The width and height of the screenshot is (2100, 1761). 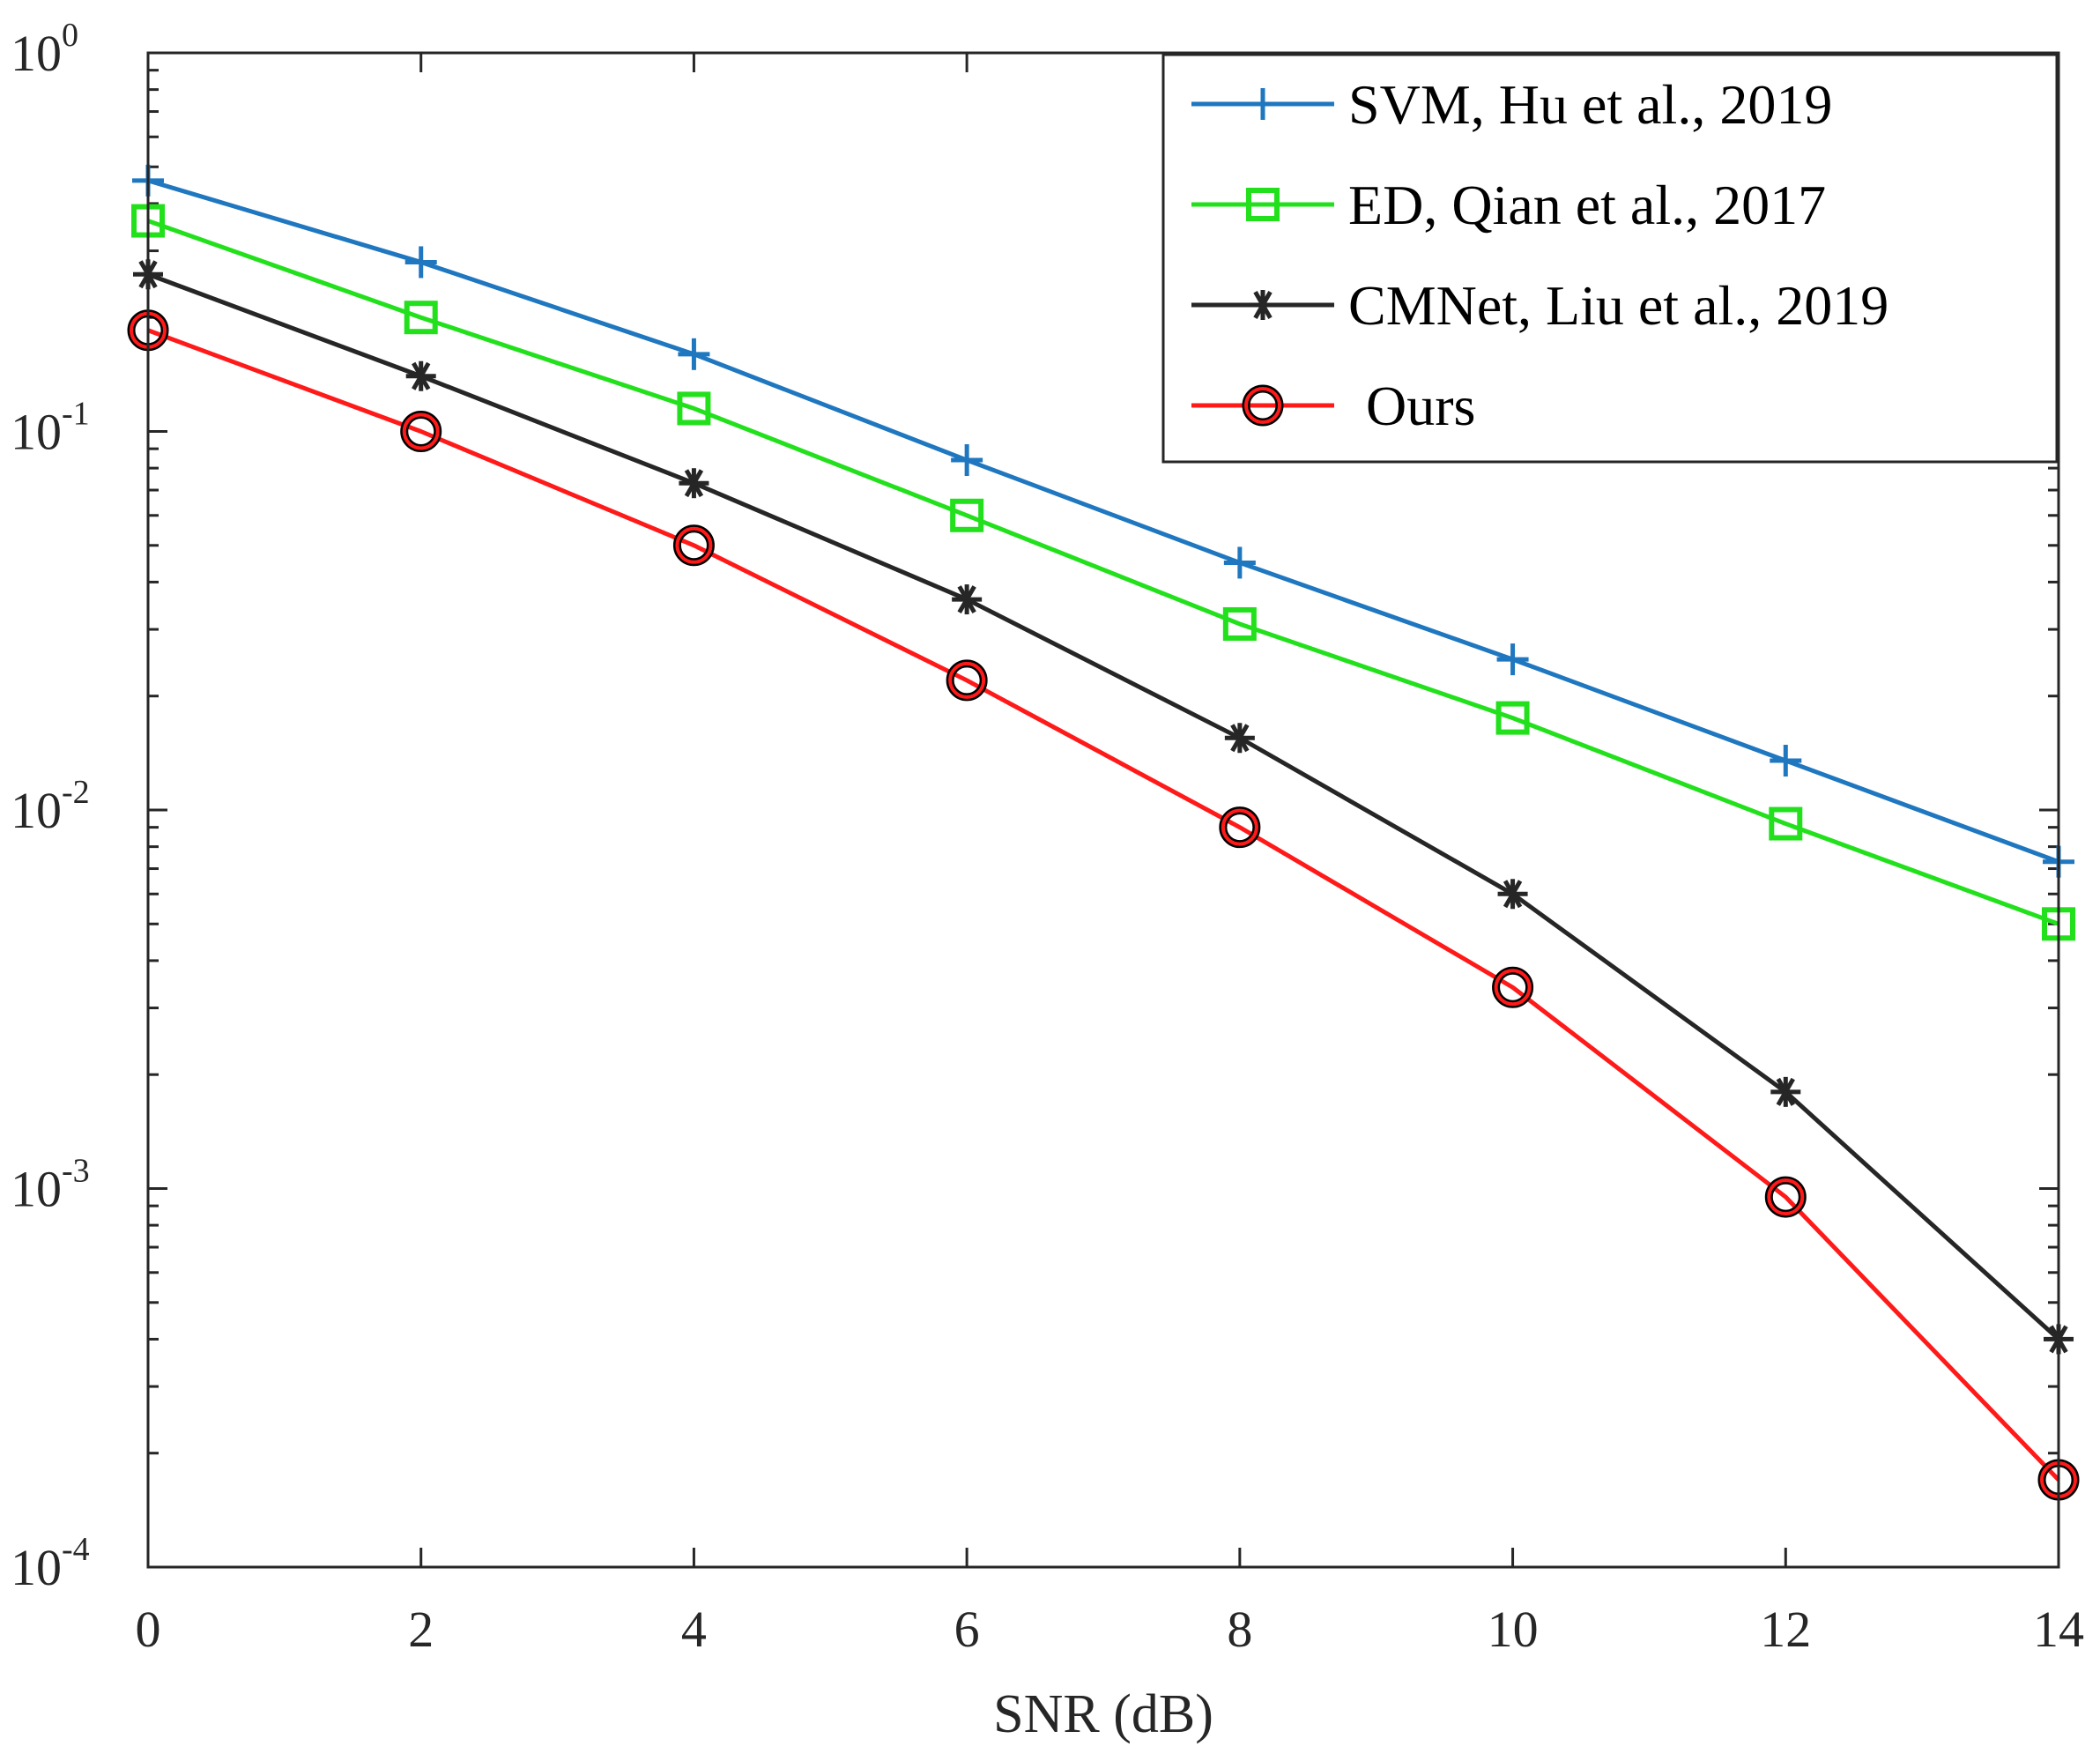 I want to click on legend-entry: Ours, so click(x=1333, y=406).